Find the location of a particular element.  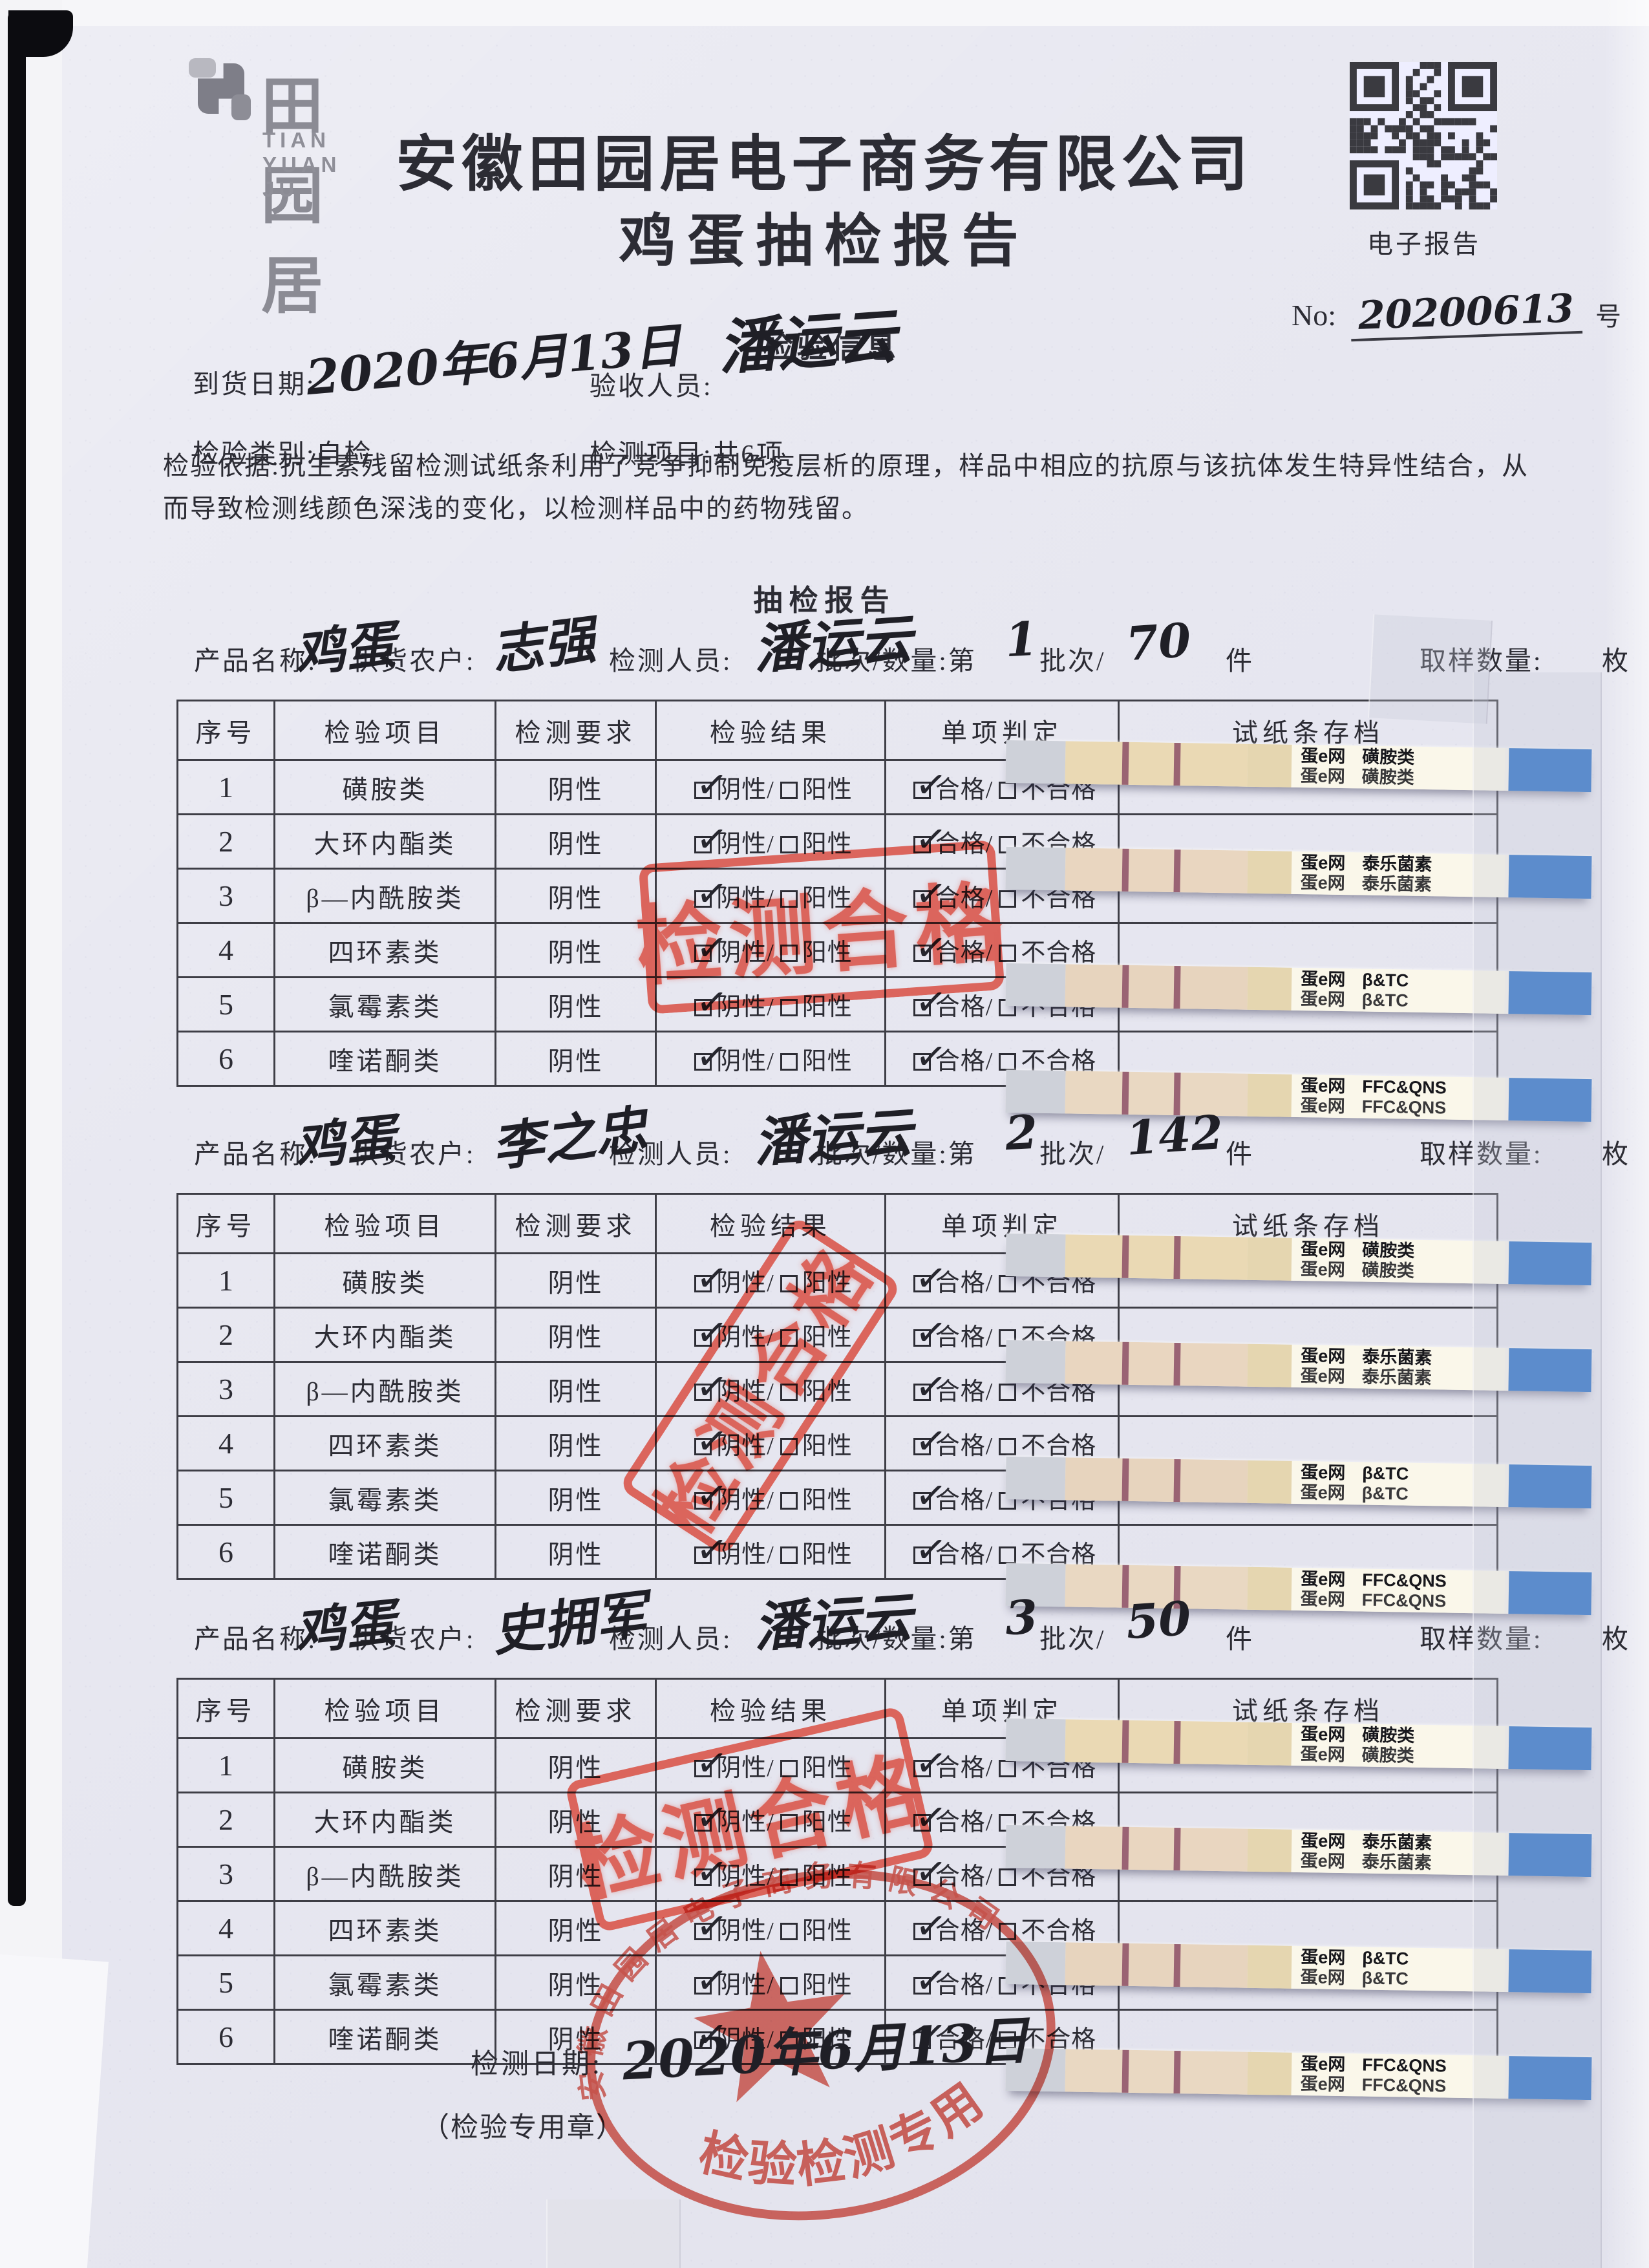

report-number-value: 20200613 is located at coordinates (1465, 313).